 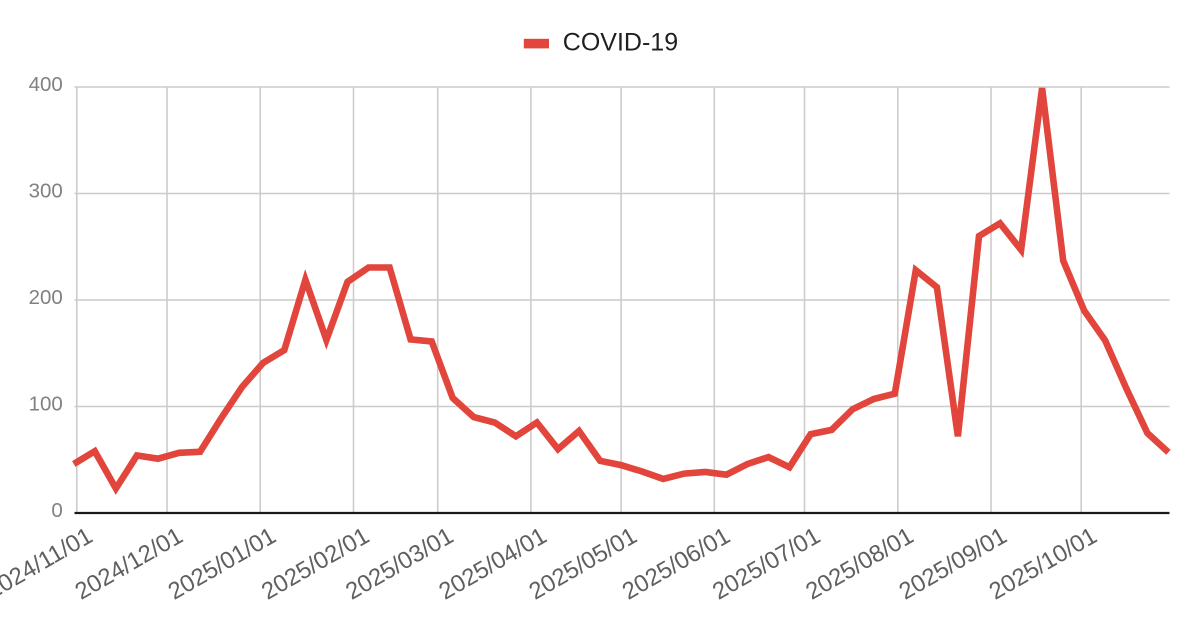 What do you see at coordinates (46, 84) in the screenshot?
I see `svg-text: 400` at bounding box center [46, 84].